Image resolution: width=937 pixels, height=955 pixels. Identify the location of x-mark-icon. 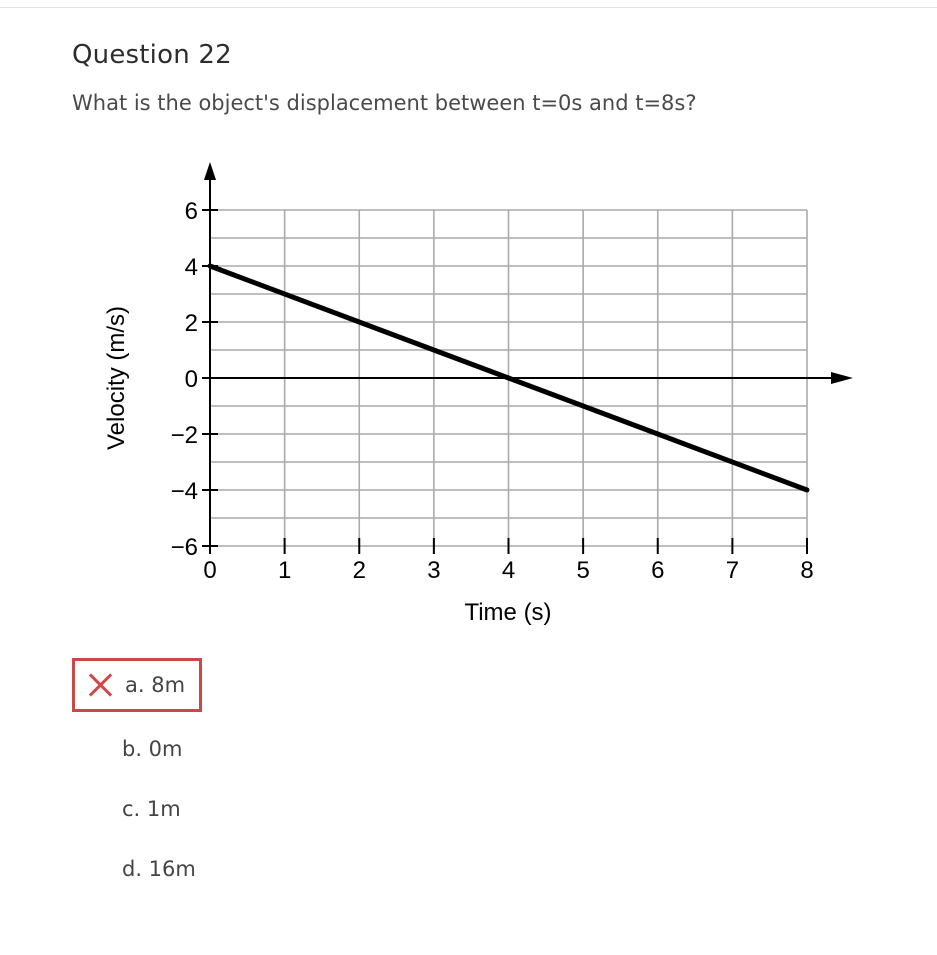
(100, 685).